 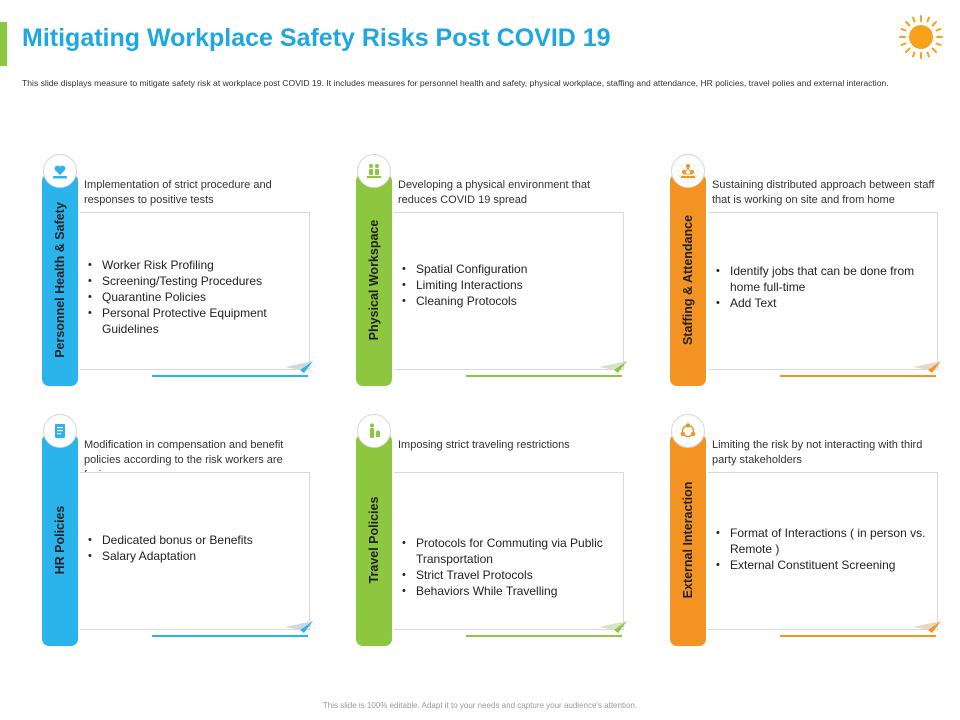 I want to click on title-accent-bar, so click(x=3, y=44).